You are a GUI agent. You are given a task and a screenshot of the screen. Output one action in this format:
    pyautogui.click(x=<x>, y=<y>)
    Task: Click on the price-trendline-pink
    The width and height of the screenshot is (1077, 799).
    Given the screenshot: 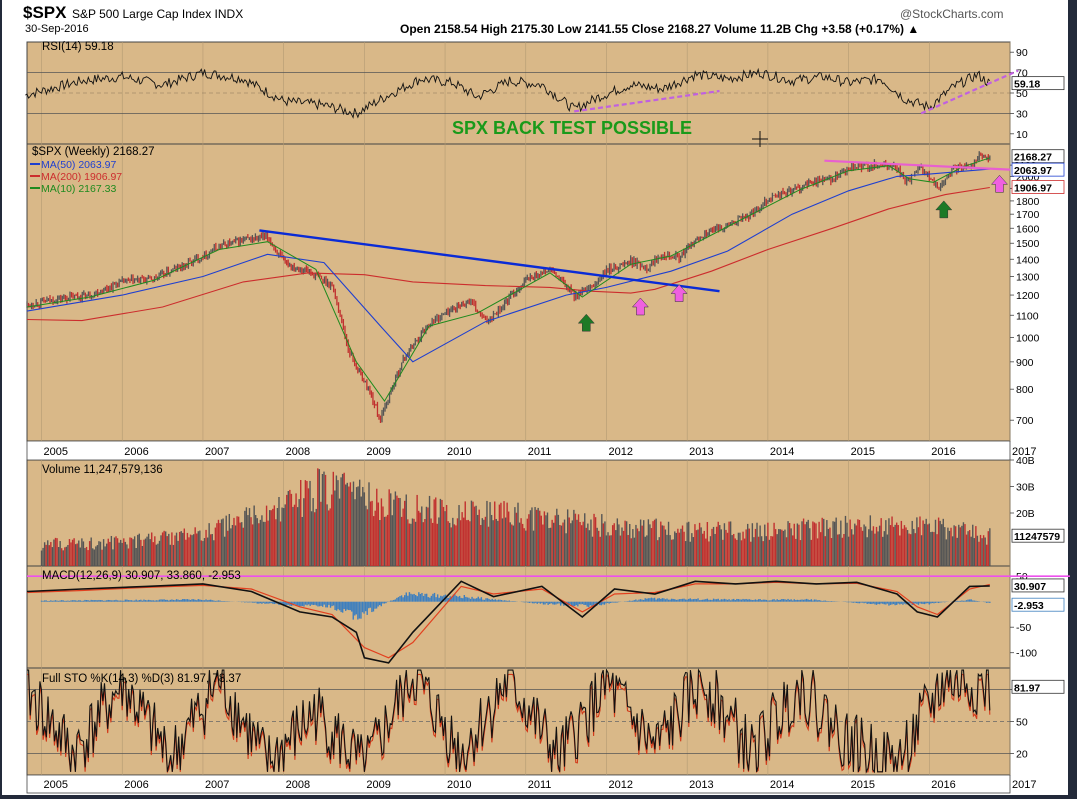 What is the action you would take?
    pyautogui.click(x=917, y=165)
    